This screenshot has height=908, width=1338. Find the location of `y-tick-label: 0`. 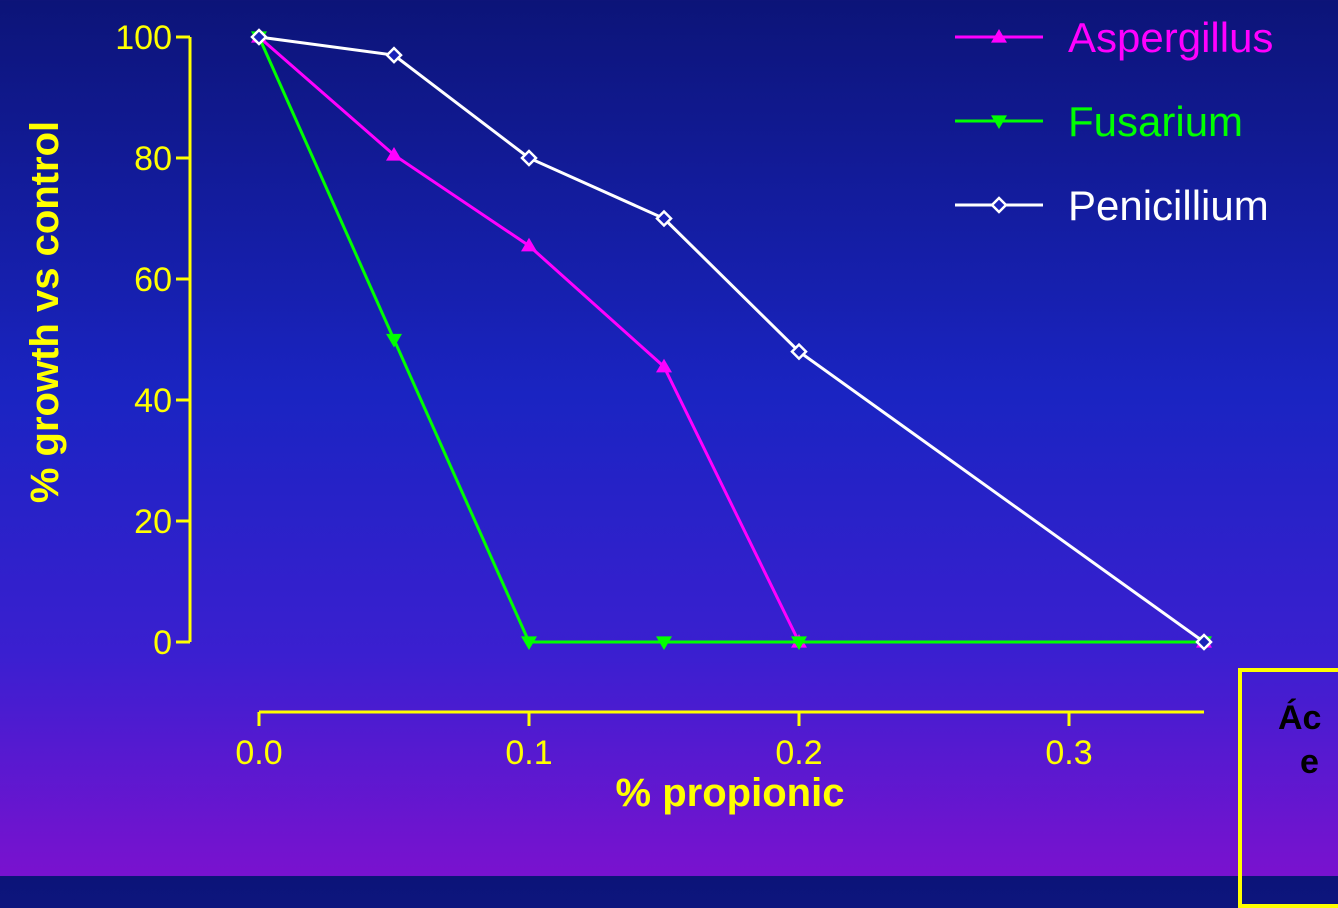

y-tick-label: 0 is located at coordinates (162, 643).